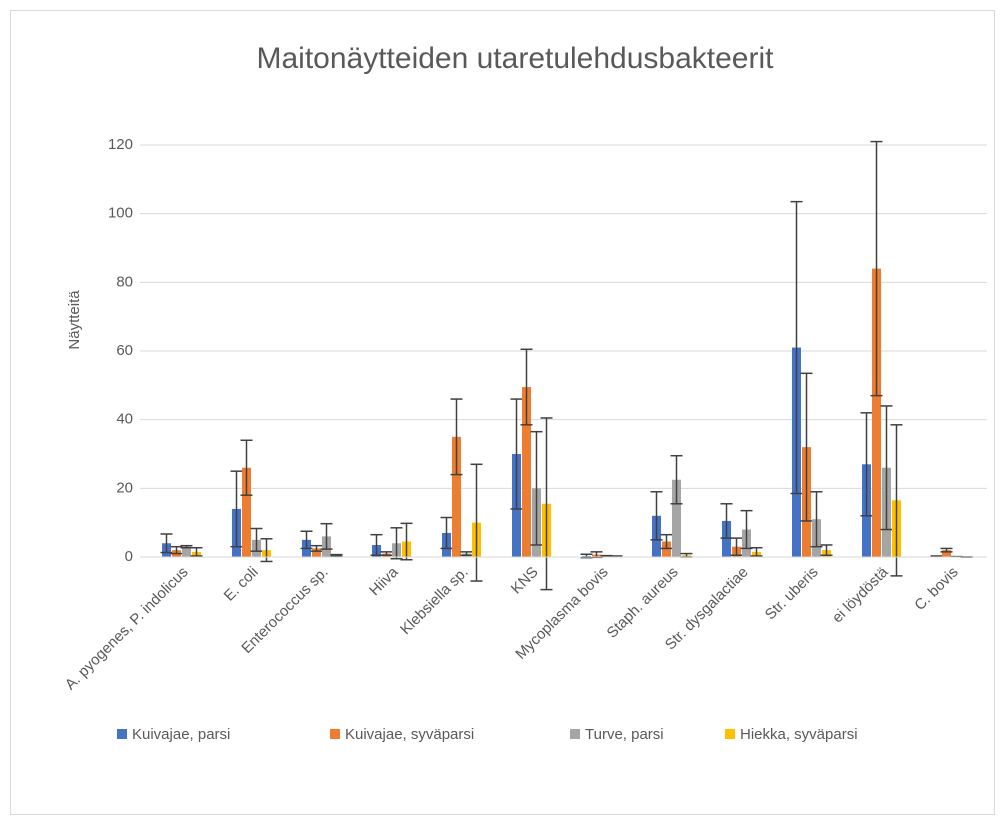  What do you see at coordinates (799, 734) in the screenshot?
I see `legend-label: Hiekka, syväparsi` at bounding box center [799, 734].